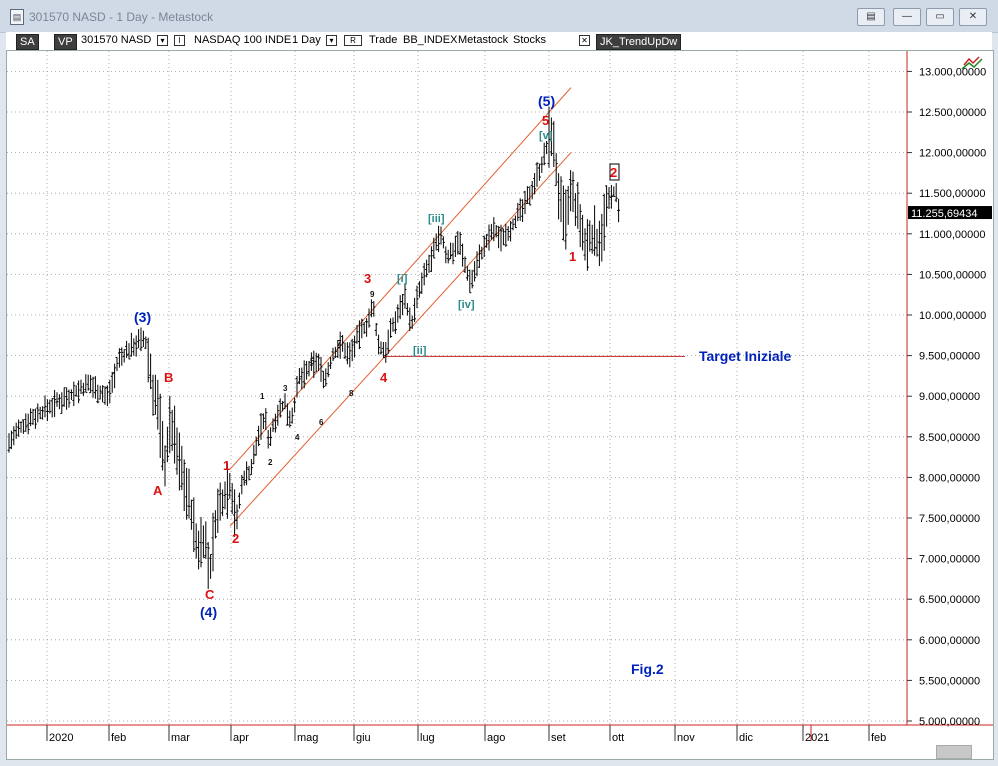  What do you see at coordinates (353, 40) in the screenshot?
I see `refresh-dropdown-icon: R` at bounding box center [353, 40].